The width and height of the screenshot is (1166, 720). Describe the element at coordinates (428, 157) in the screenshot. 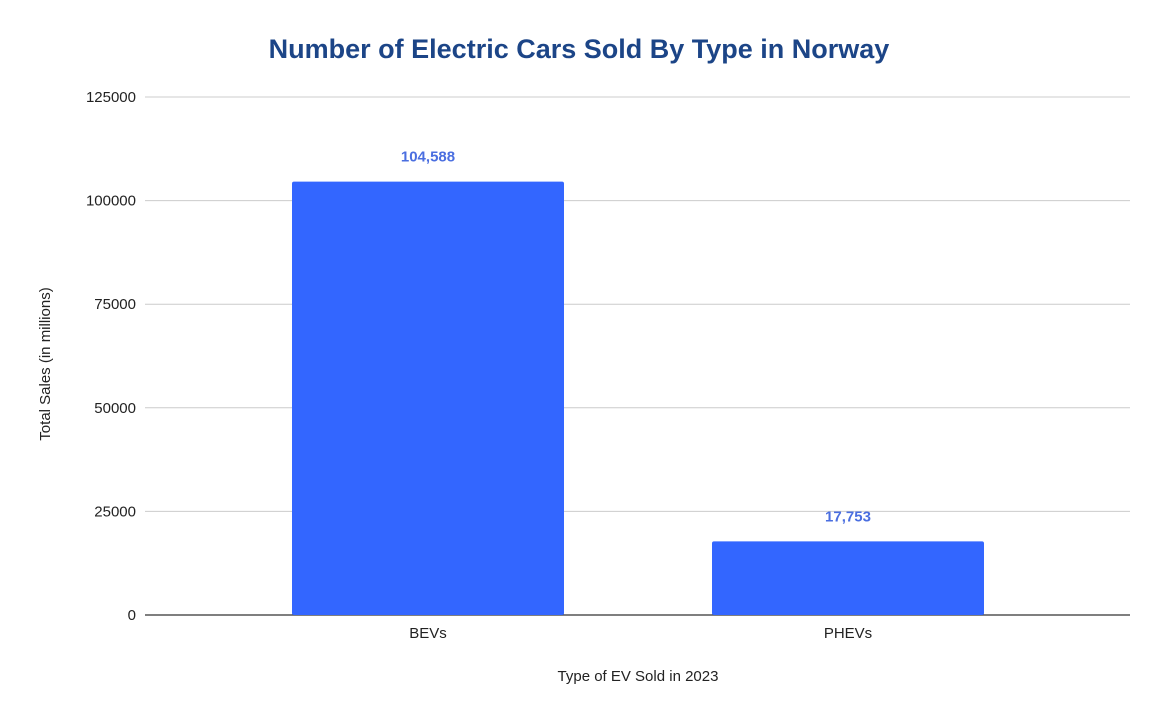

I see `data-label: 104,588` at that location.